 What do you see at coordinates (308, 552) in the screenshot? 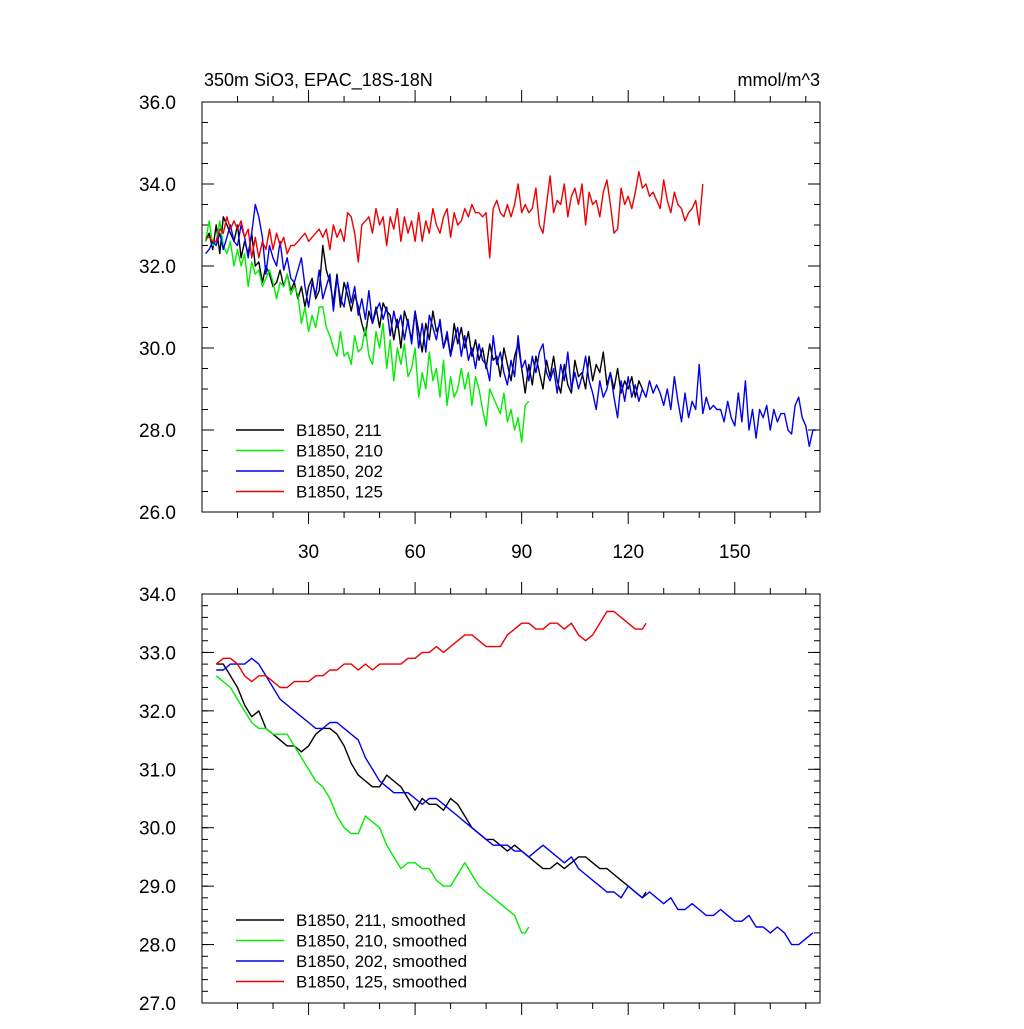
I see `x-tick-label: 30` at bounding box center [308, 552].